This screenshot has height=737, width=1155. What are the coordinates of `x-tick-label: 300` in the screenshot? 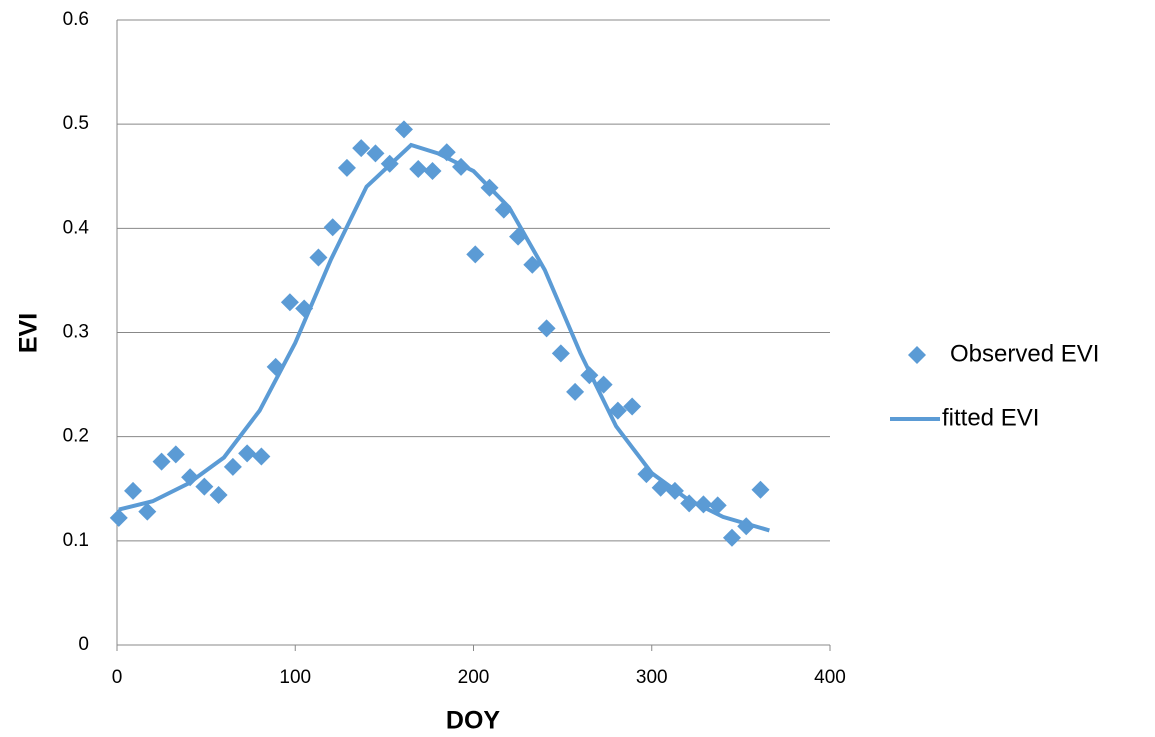 It's located at (652, 677).